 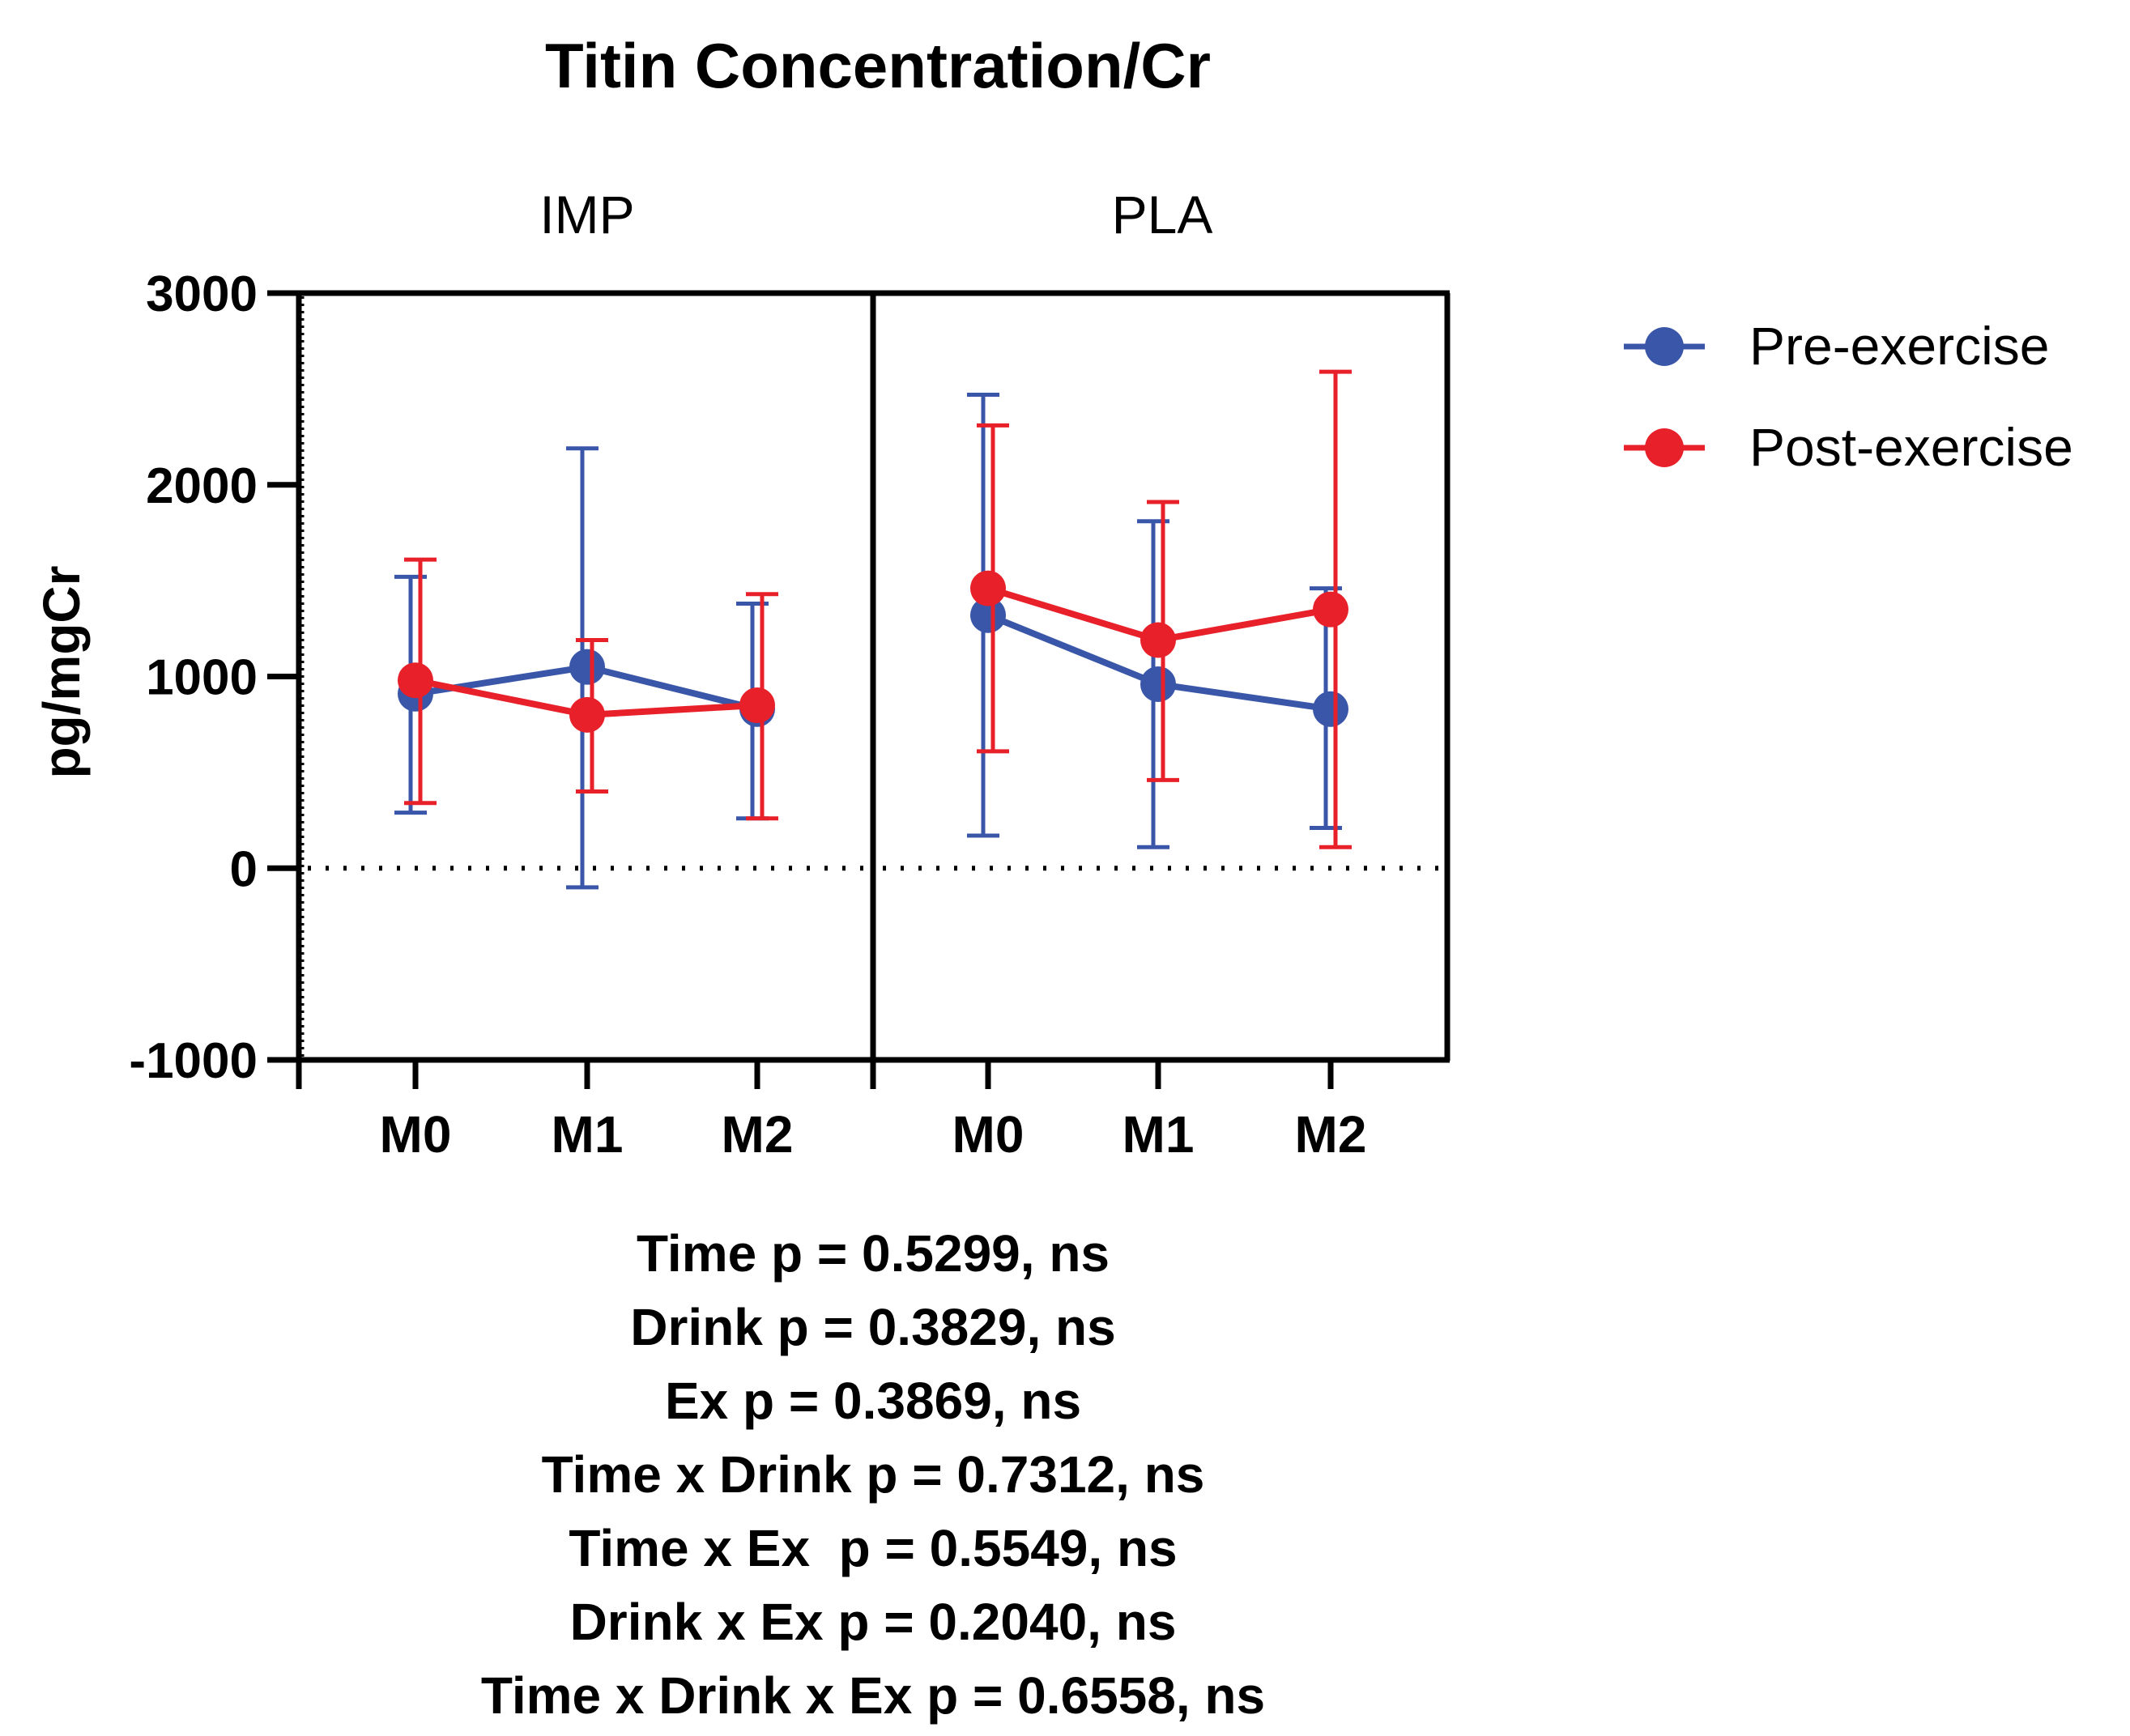 What do you see at coordinates (757, 705) in the screenshot?
I see `point-post-imp-m2` at bounding box center [757, 705].